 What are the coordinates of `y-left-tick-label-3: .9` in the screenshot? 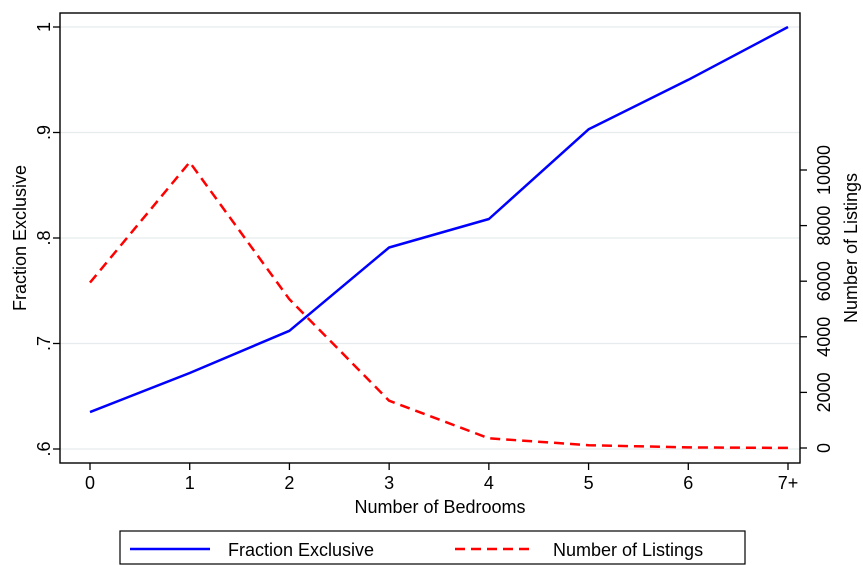 It's located at (44, 132).